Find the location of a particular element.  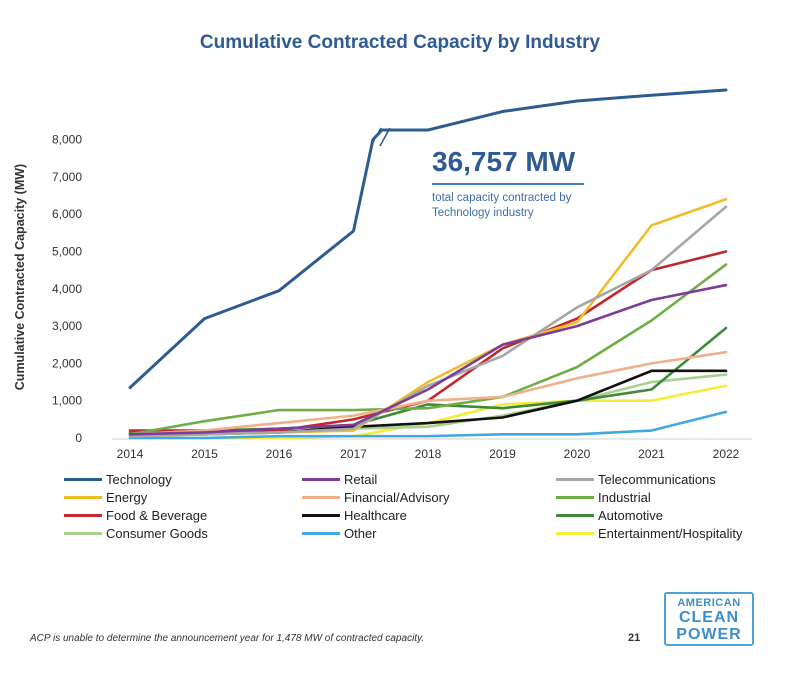

series-line-healthcare is located at coordinates (428, 402).